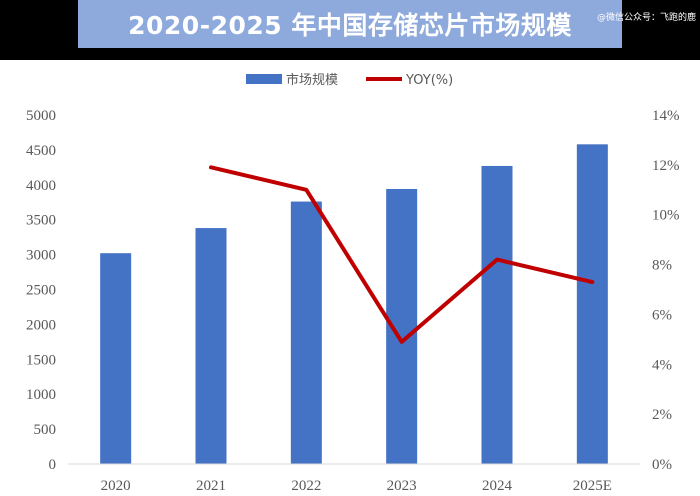 Image resolution: width=700 pixels, height=496 pixels. I want to click on left-tick-label: 5000, so click(41, 116).